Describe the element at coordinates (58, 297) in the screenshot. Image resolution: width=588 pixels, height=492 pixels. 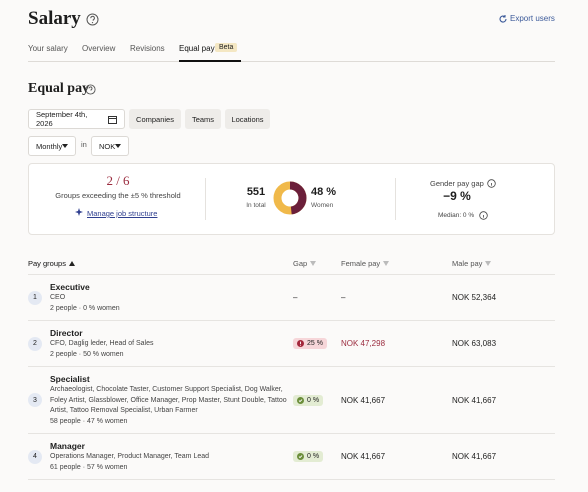
I see `group-roles: CEO` at that location.